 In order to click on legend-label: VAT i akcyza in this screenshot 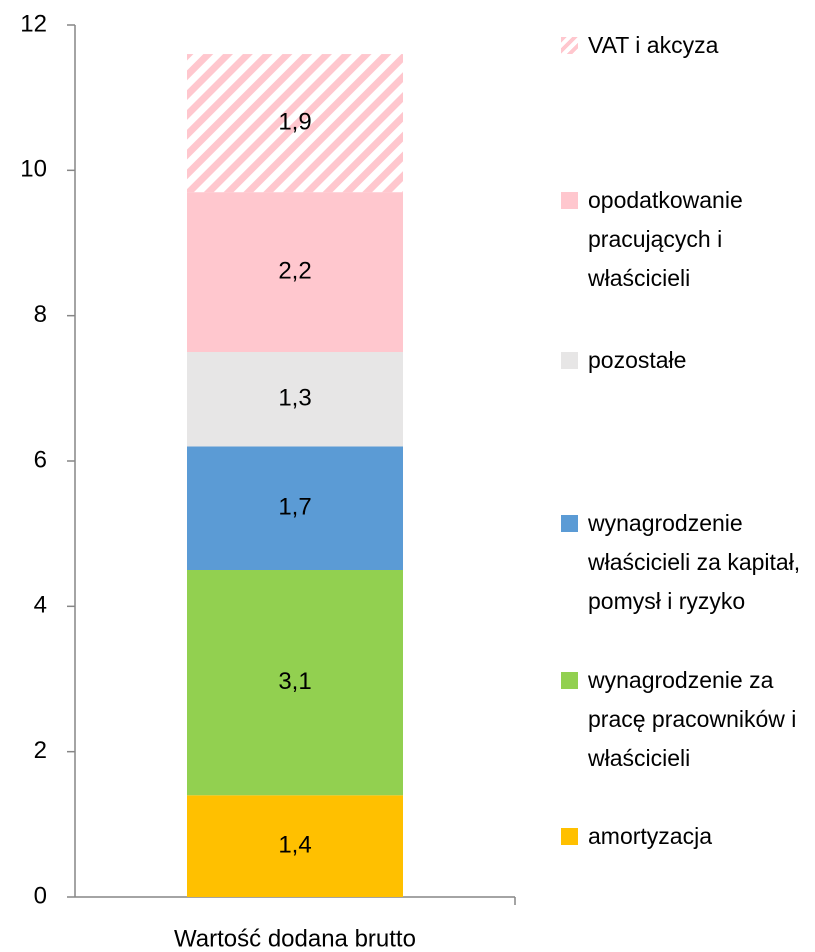, I will do `click(653, 45)`.